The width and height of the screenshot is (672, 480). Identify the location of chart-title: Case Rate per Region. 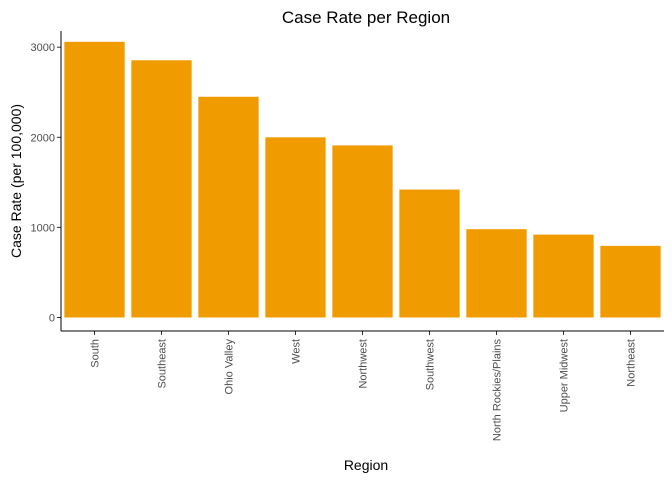
(366, 17).